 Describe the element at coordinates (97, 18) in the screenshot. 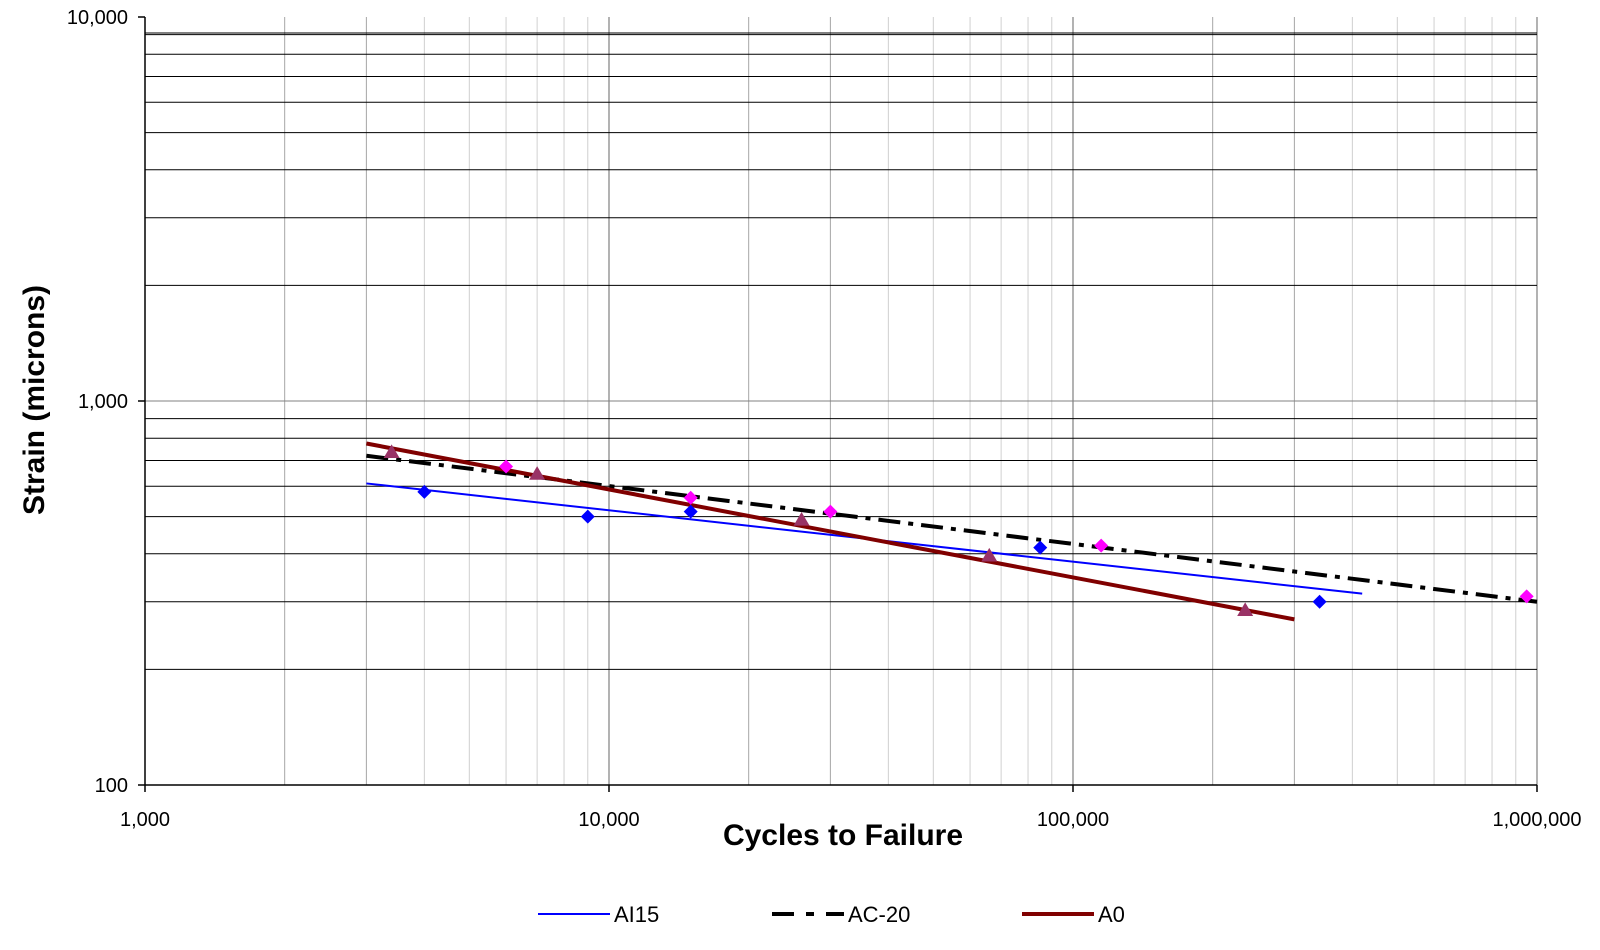

I see `y-tick-label: 10,000` at that location.